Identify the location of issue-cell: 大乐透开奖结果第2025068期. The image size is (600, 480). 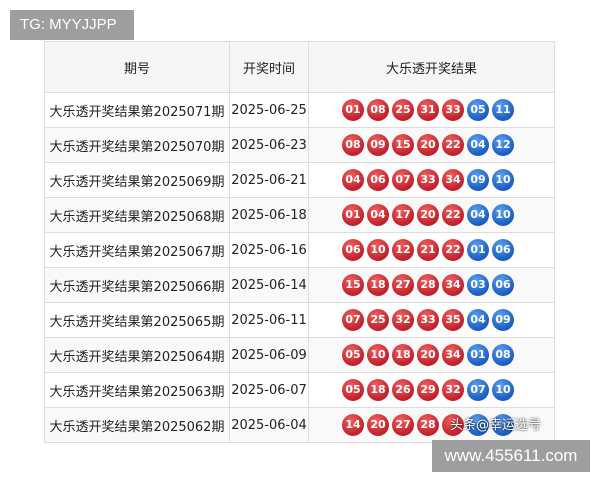
(137, 215).